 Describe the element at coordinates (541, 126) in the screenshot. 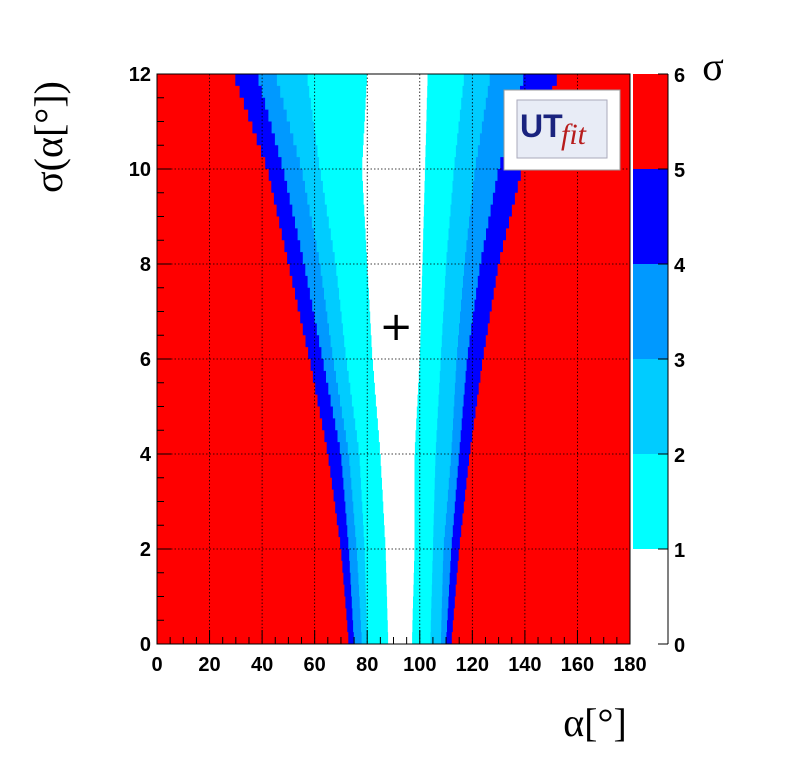

I see `logo-text-main: UT` at that location.